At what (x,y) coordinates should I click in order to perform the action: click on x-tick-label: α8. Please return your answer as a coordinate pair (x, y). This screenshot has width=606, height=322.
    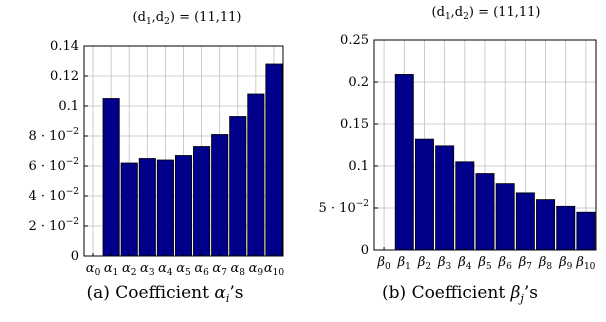
    Looking at the image, I should click on (238, 269).